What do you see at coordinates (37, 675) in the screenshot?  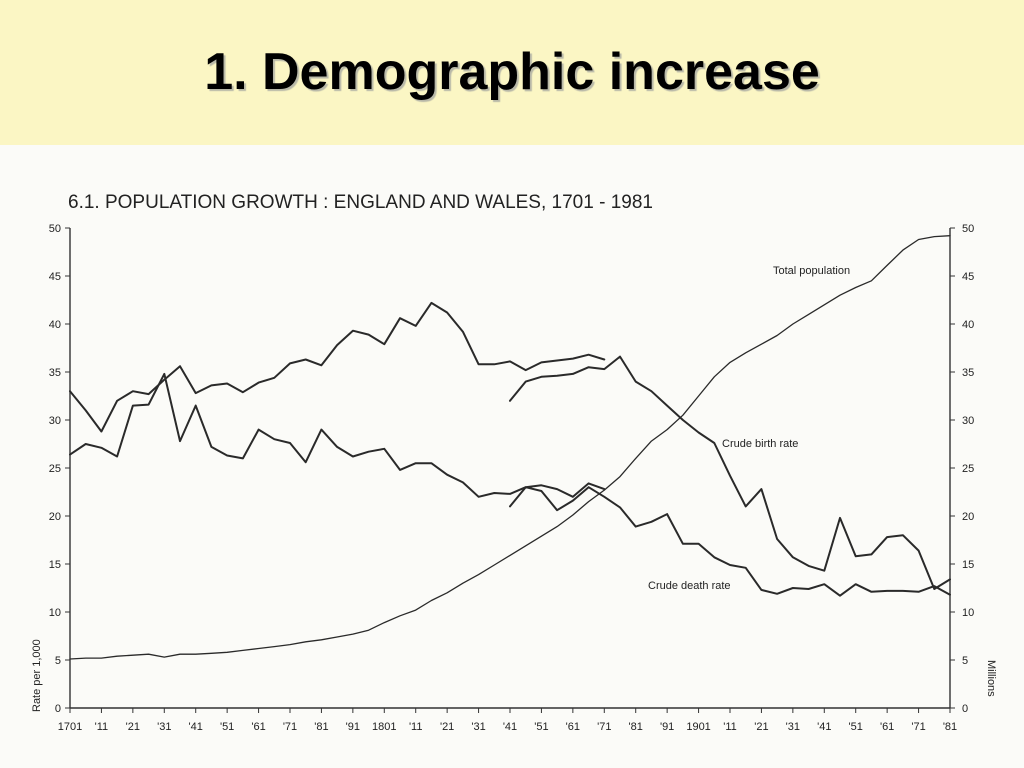 I see `y-axis-title-left: Rate per 1,000` at bounding box center [37, 675].